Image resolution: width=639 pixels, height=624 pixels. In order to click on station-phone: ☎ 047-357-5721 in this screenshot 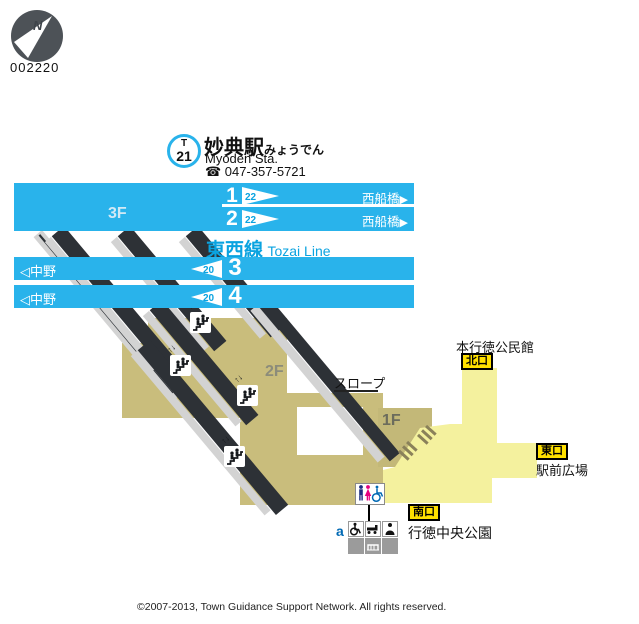, I will do `click(255, 171)`.